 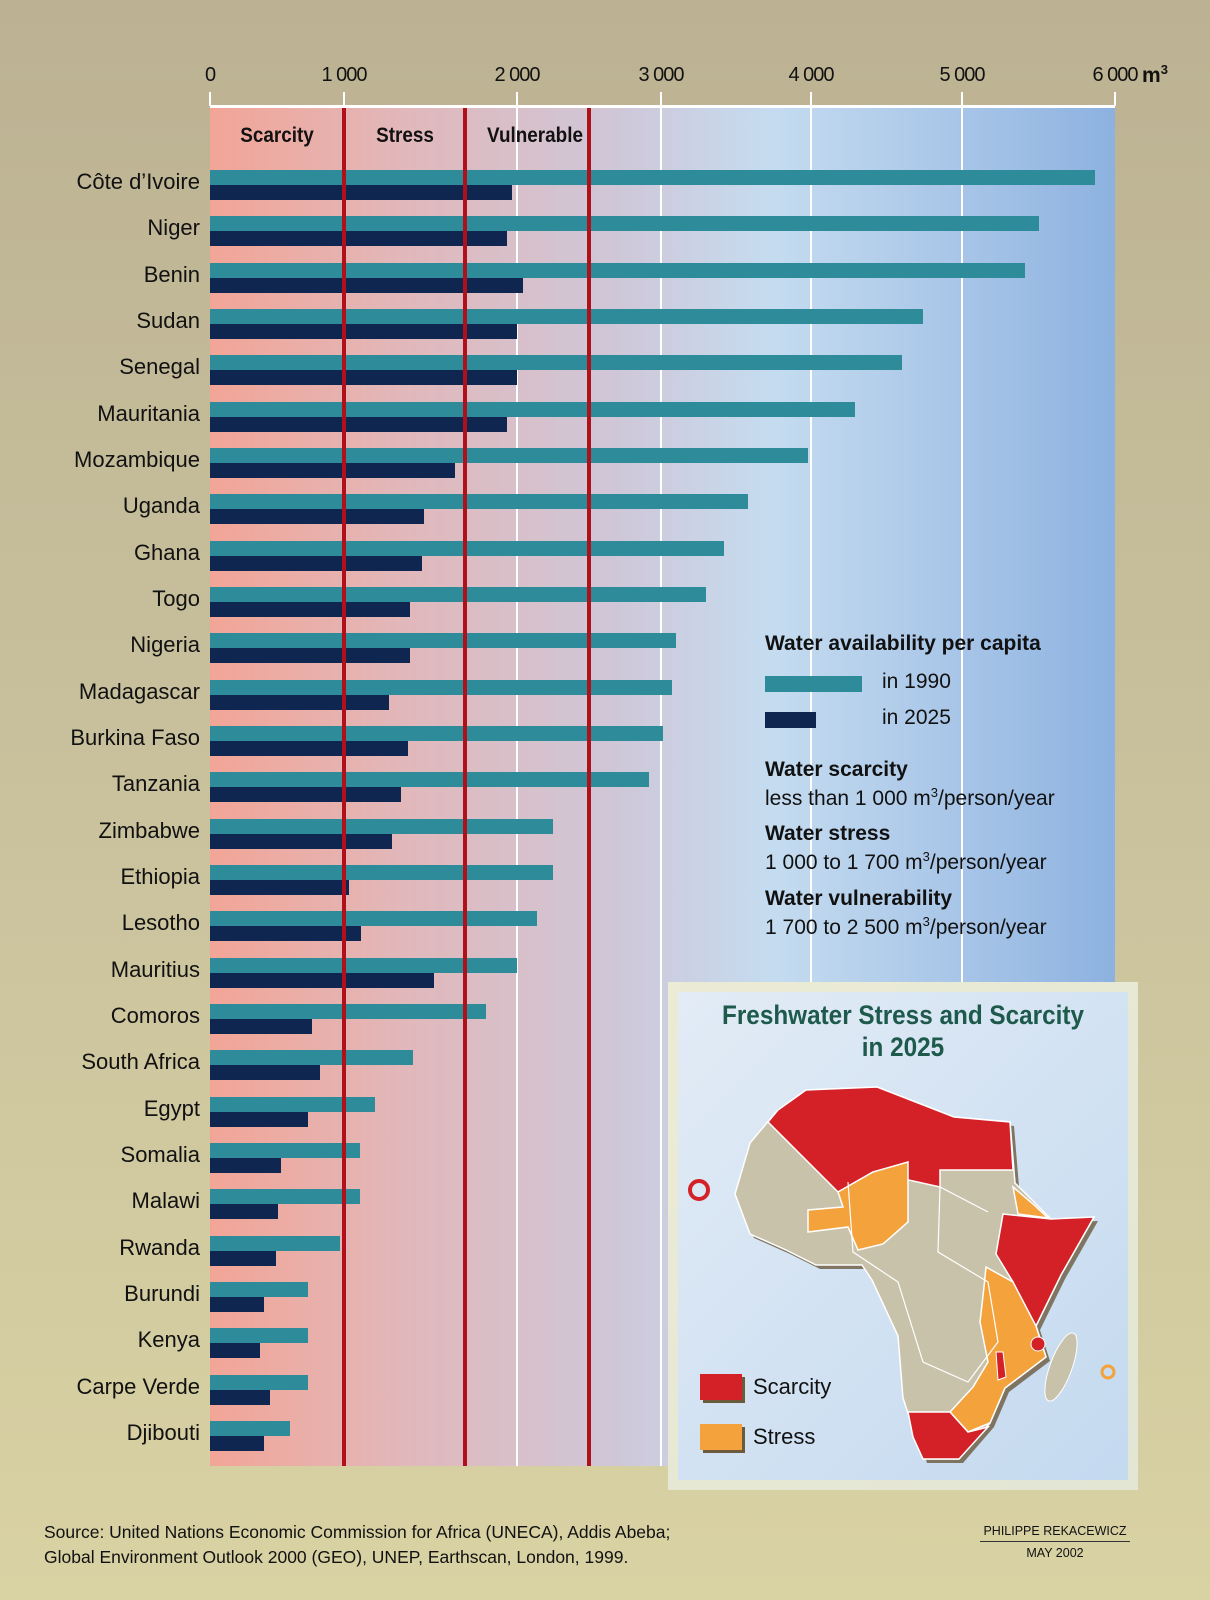 What do you see at coordinates (160, 1154) in the screenshot?
I see `category-label: Somalia` at bounding box center [160, 1154].